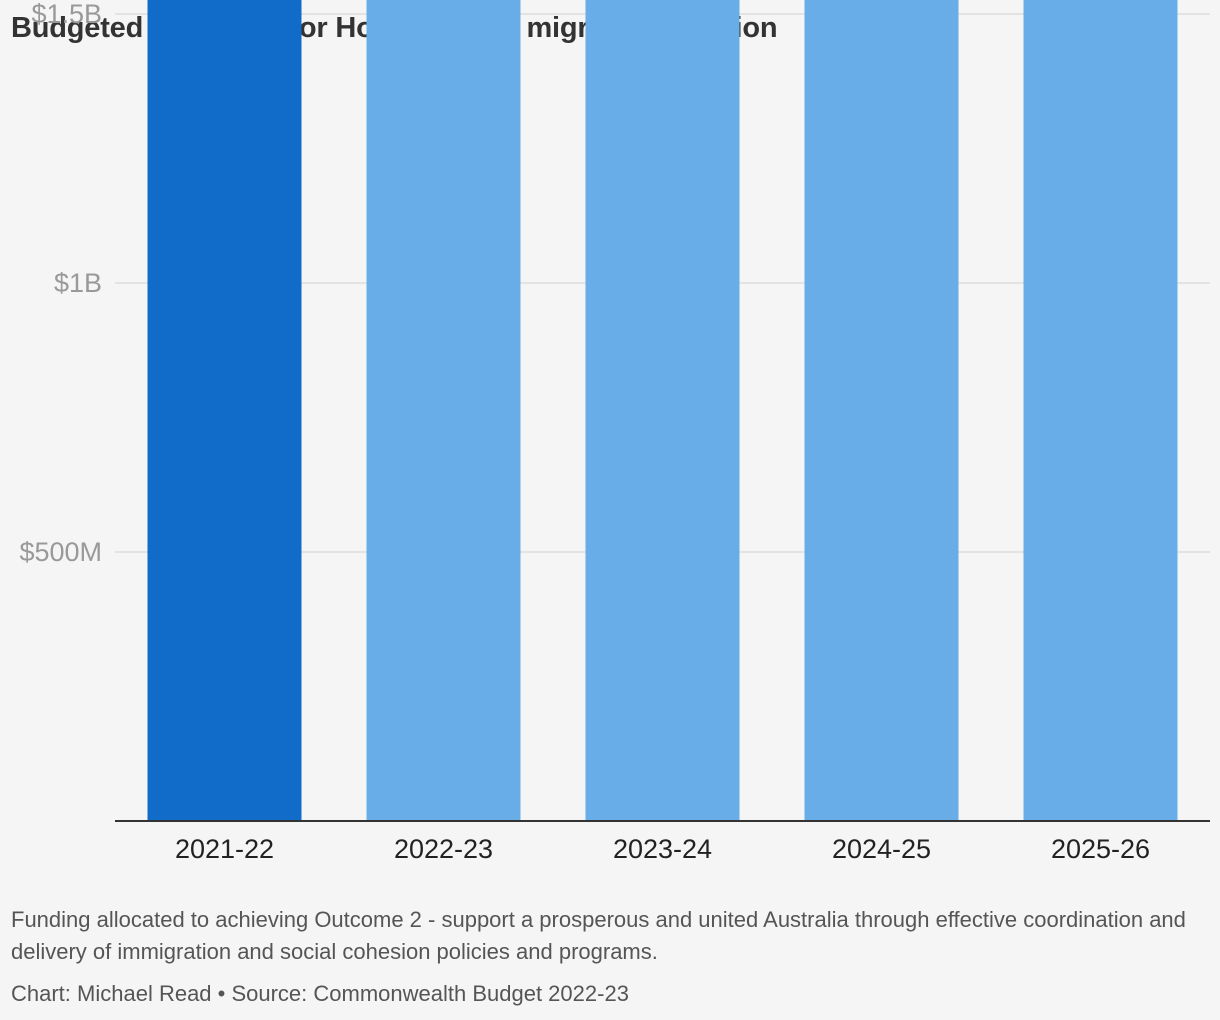 Image resolution: width=1220 pixels, height=1020 pixels. What do you see at coordinates (443, 849) in the screenshot?
I see `x-tick-label: 2022-23` at bounding box center [443, 849].